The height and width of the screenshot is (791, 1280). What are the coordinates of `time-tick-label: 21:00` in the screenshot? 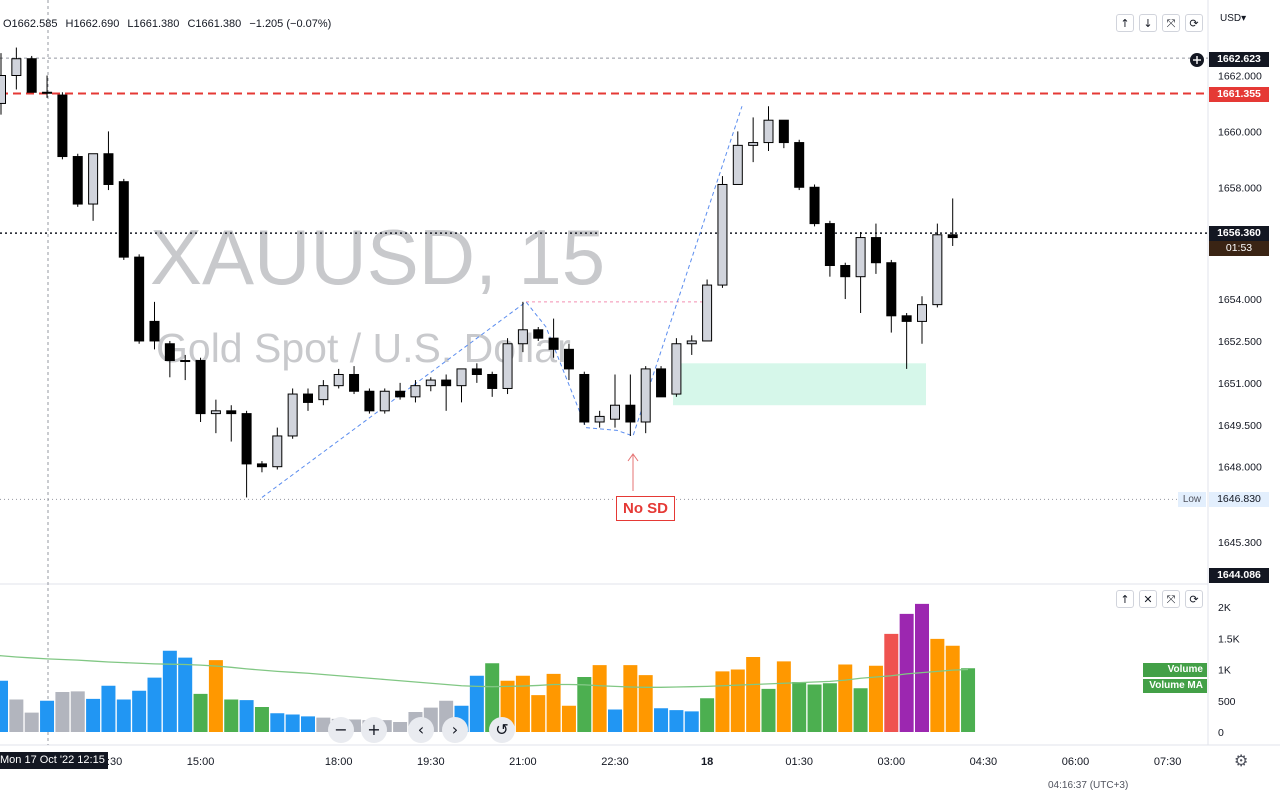 It's located at (523, 762).